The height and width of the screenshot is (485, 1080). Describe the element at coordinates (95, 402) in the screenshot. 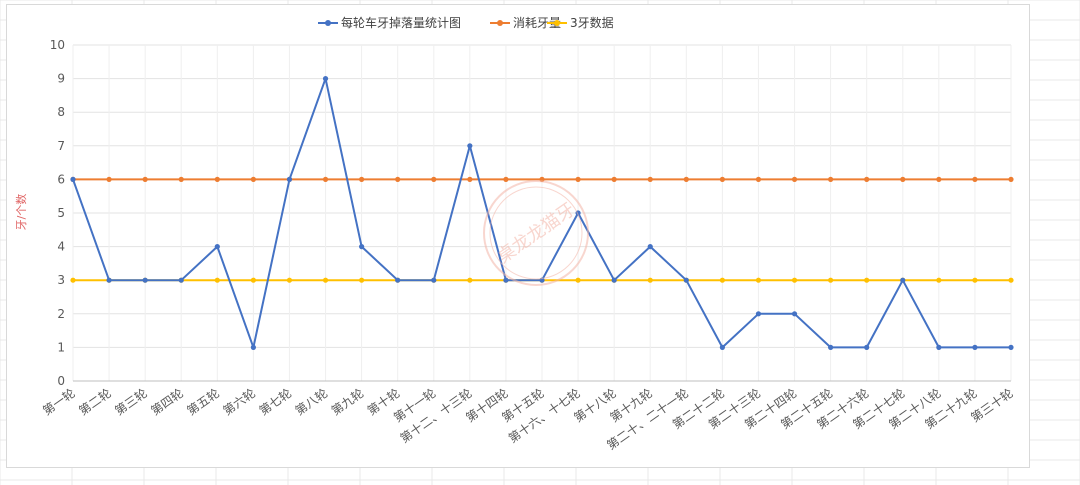

I see `x-tick-label: 第二轮` at that location.